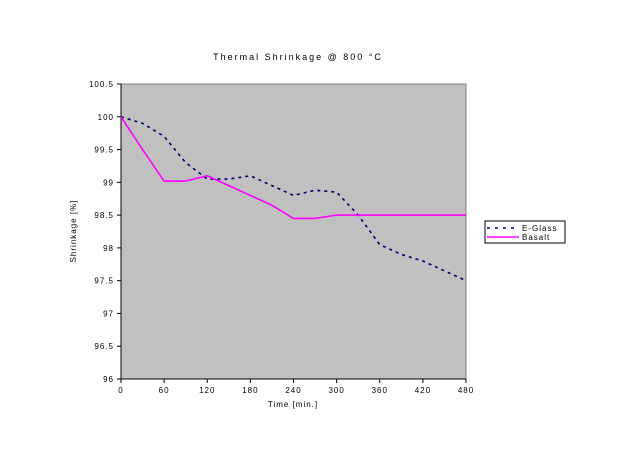 The image size is (626, 462). What do you see at coordinates (423, 390) in the screenshot?
I see `x-tick-label: 420` at bounding box center [423, 390].